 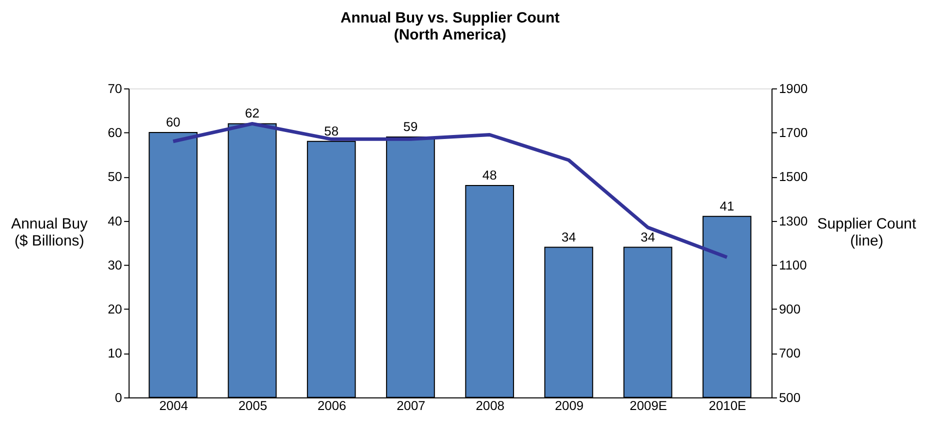 What do you see at coordinates (490, 405) in the screenshot?
I see `x-tick-label: 2008` at bounding box center [490, 405].